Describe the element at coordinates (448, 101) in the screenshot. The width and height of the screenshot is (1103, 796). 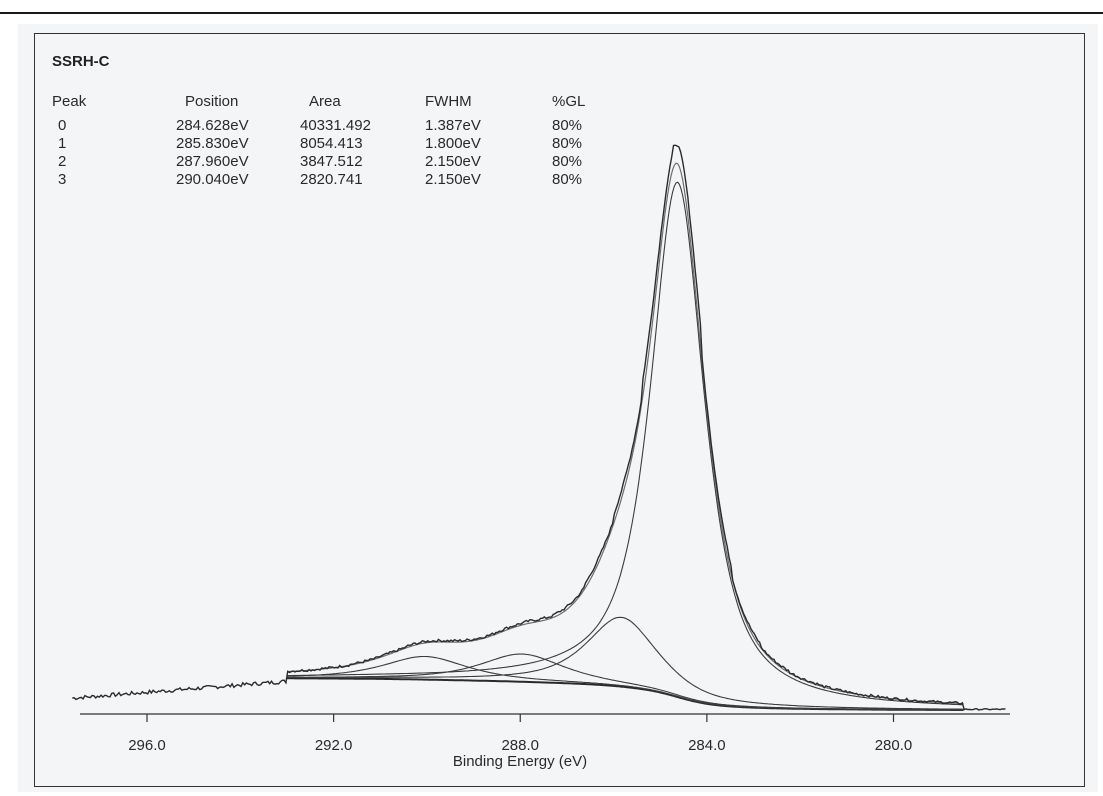
I see `table-header-fwhm: FWHM` at that location.